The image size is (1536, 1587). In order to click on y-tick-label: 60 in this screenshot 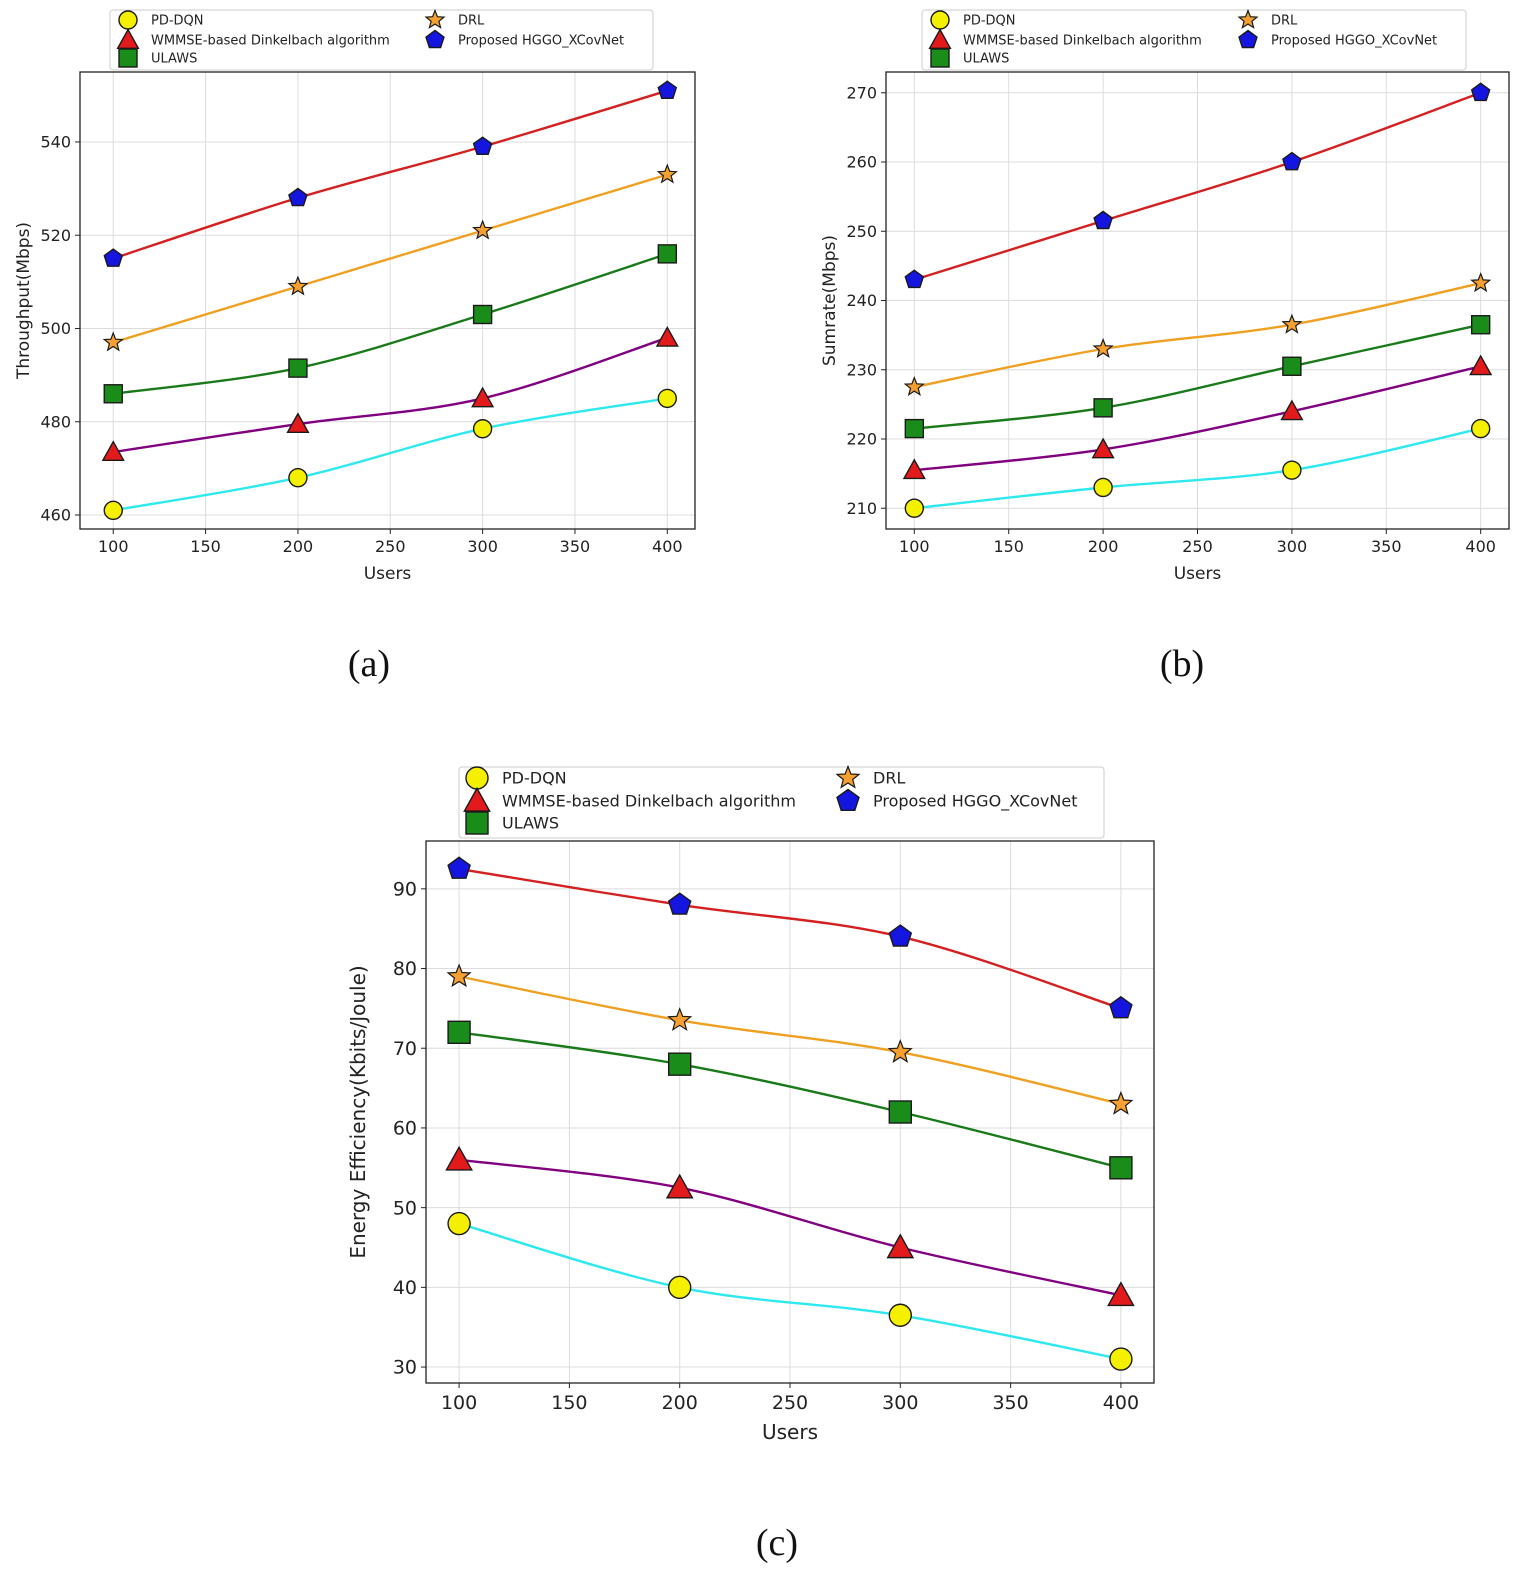, I will do `click(405, 1129)`.